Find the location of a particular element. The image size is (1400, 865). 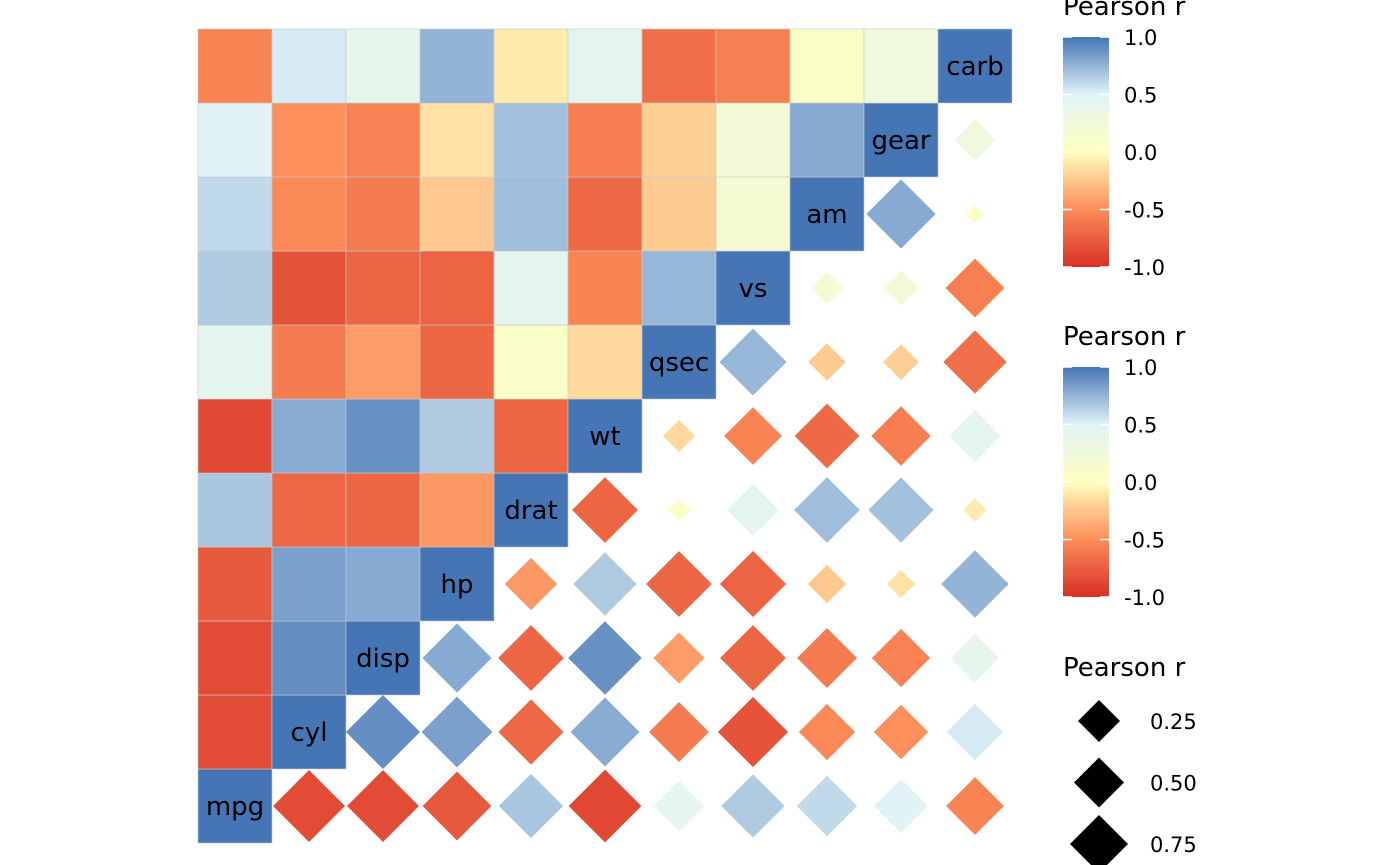

tile-vs-carb is located at coordinates (753, 66).